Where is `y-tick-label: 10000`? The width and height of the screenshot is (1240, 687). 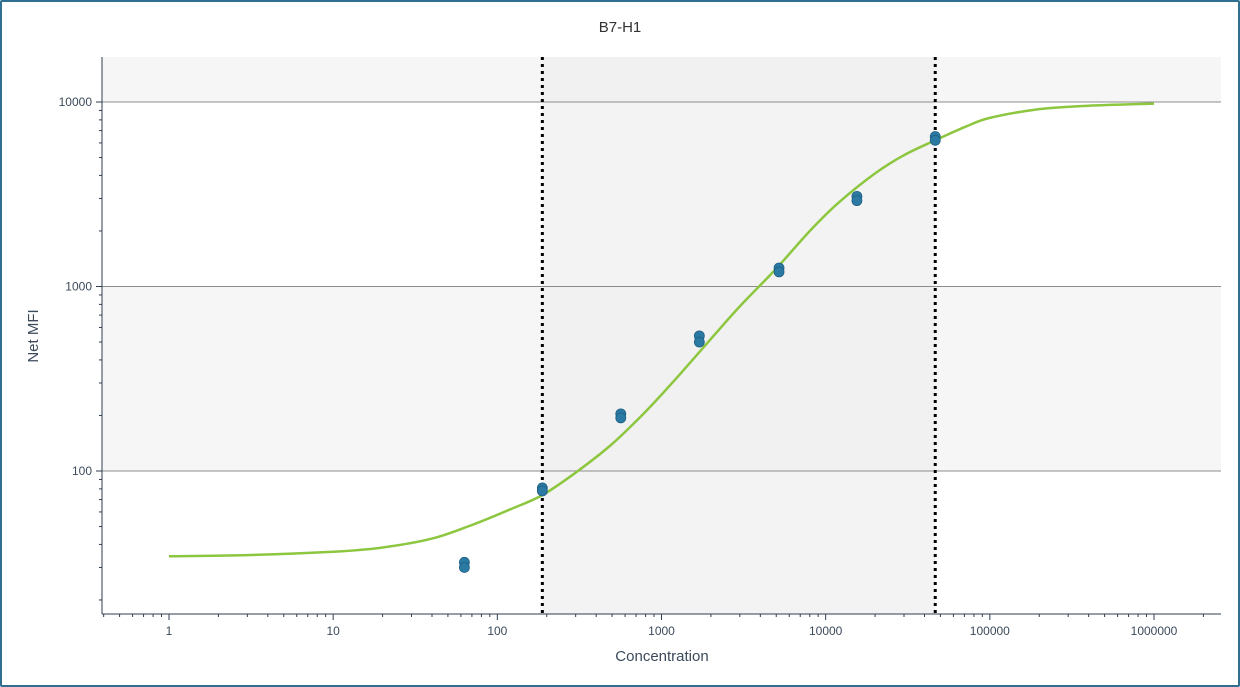 y-tick-label: 10000 is located at coordinates (76, 102).